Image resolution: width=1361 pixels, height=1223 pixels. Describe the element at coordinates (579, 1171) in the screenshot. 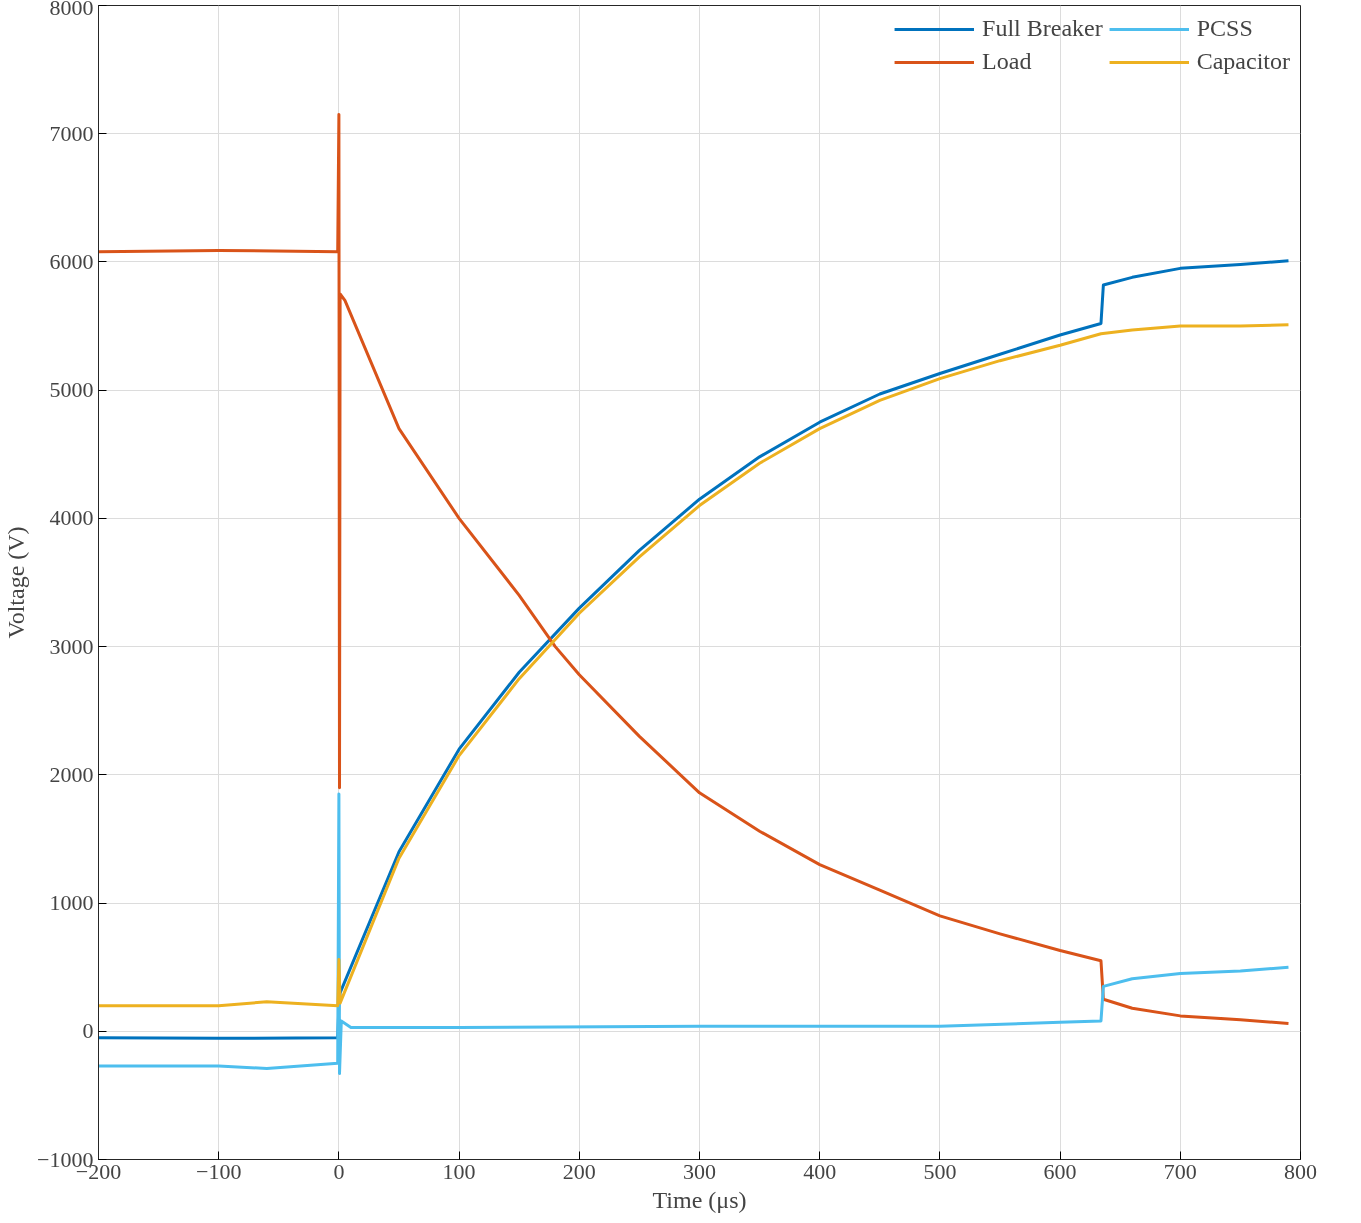

I see `x-tick-label: 200` at that location.